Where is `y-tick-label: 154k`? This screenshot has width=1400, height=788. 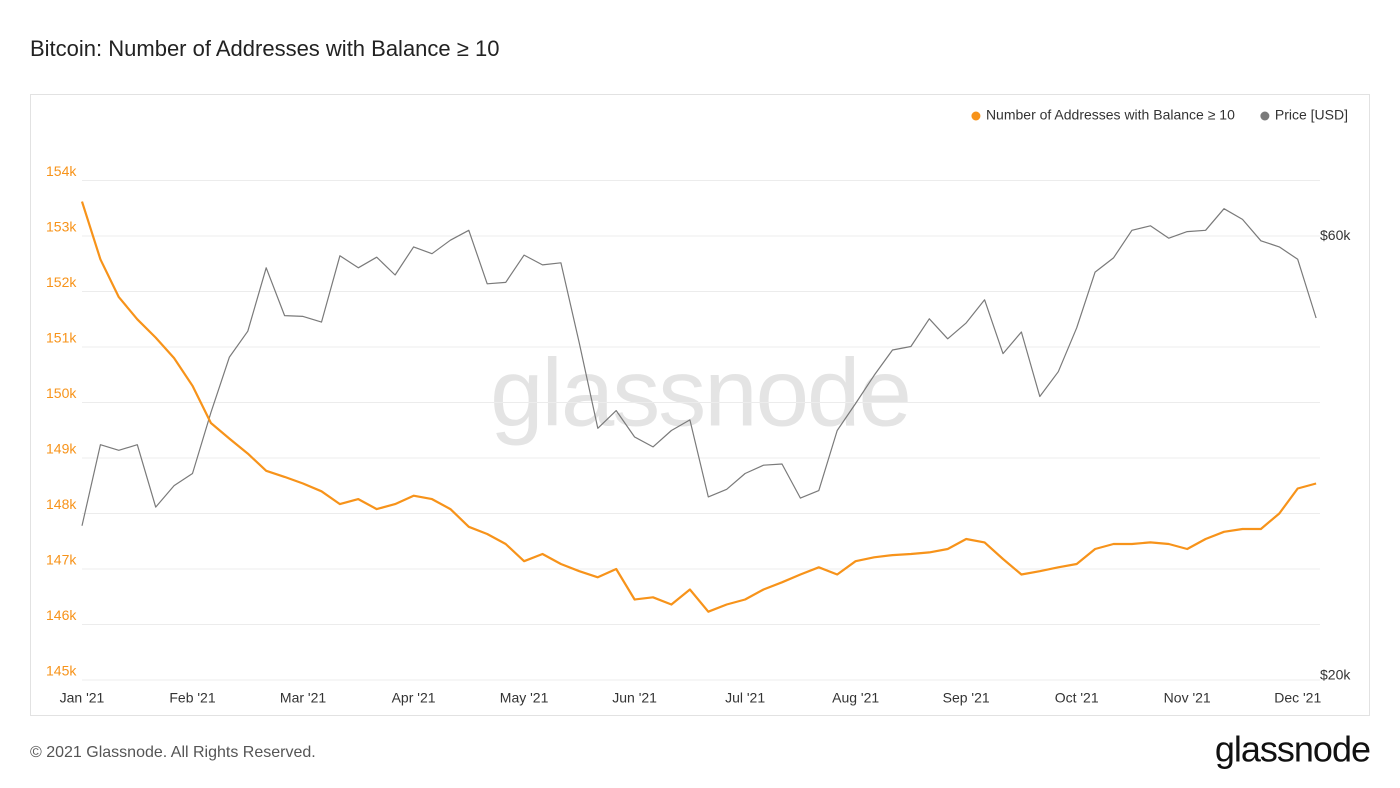 y-tick-label: 154k is located at coordinates (61, 171).